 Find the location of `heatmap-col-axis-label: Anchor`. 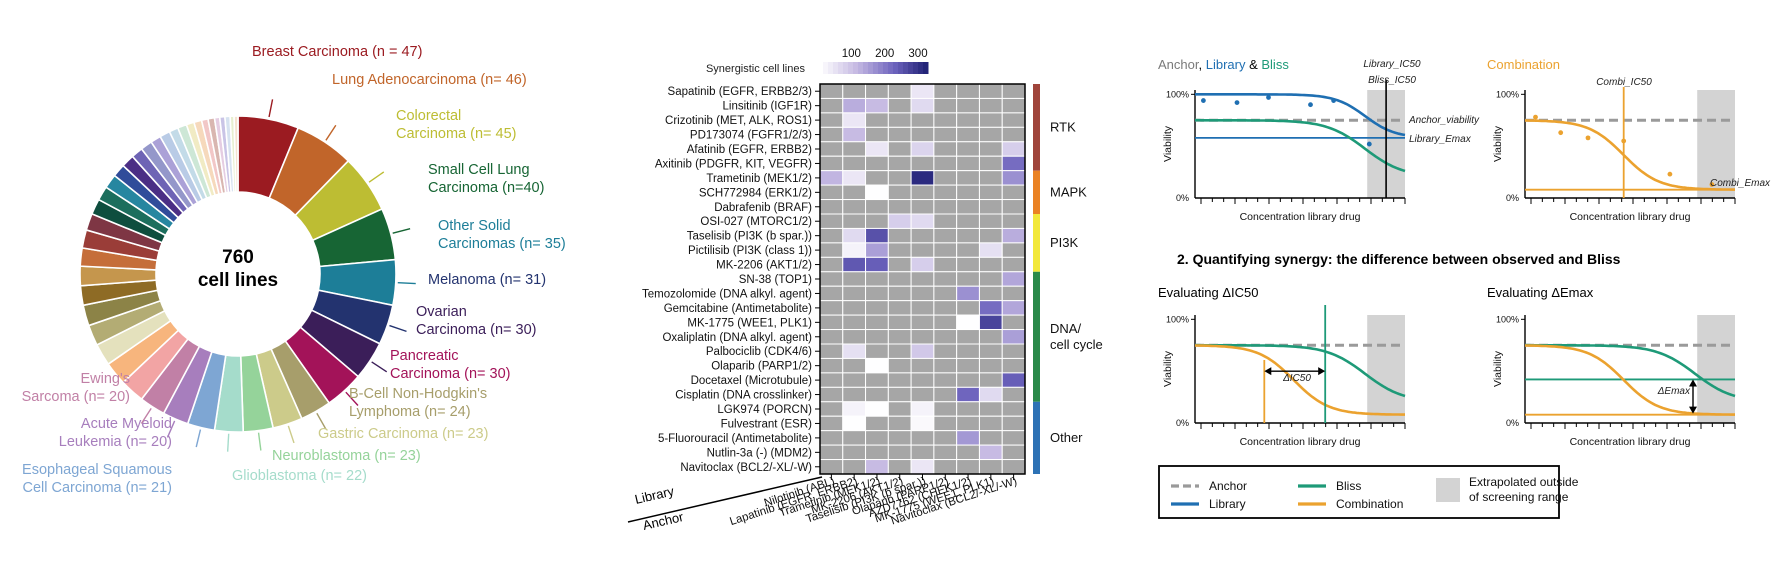

heatmap-col-axis-label: Anchor is located at coordinates (663, 521).